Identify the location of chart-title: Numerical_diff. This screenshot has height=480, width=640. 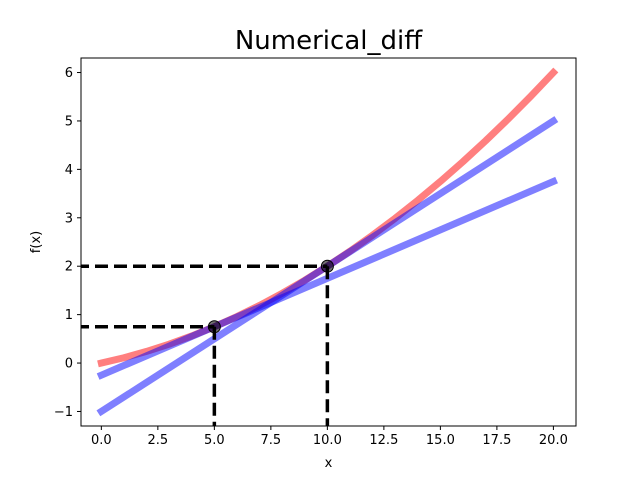
(329, 41).